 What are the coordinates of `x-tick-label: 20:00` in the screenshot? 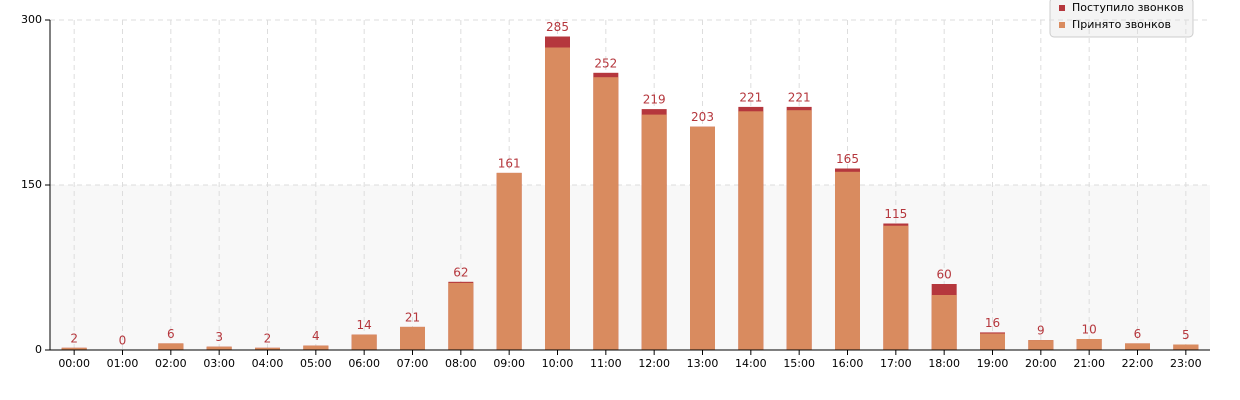 It's located at (1041, 363).